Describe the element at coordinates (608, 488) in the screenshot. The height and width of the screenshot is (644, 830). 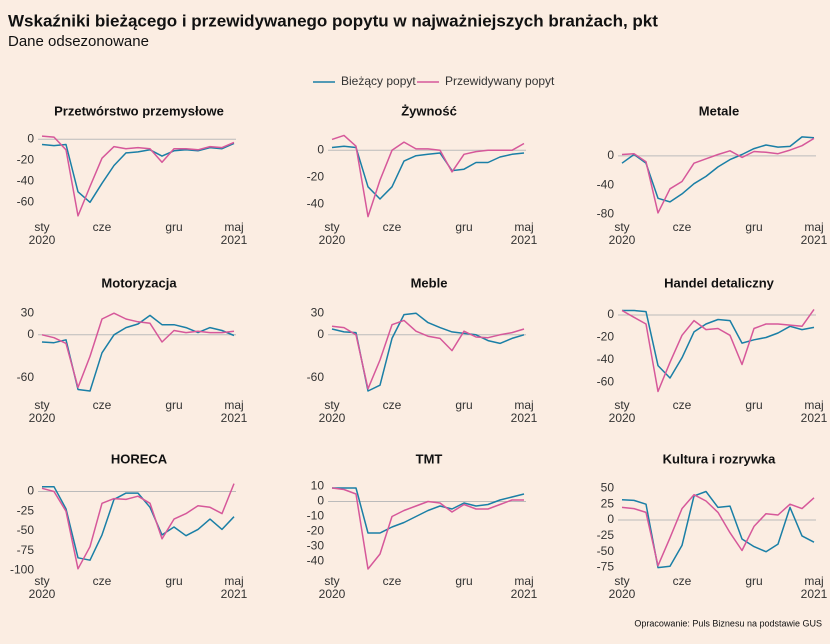
I see `y-tick-label: 50` at that location.